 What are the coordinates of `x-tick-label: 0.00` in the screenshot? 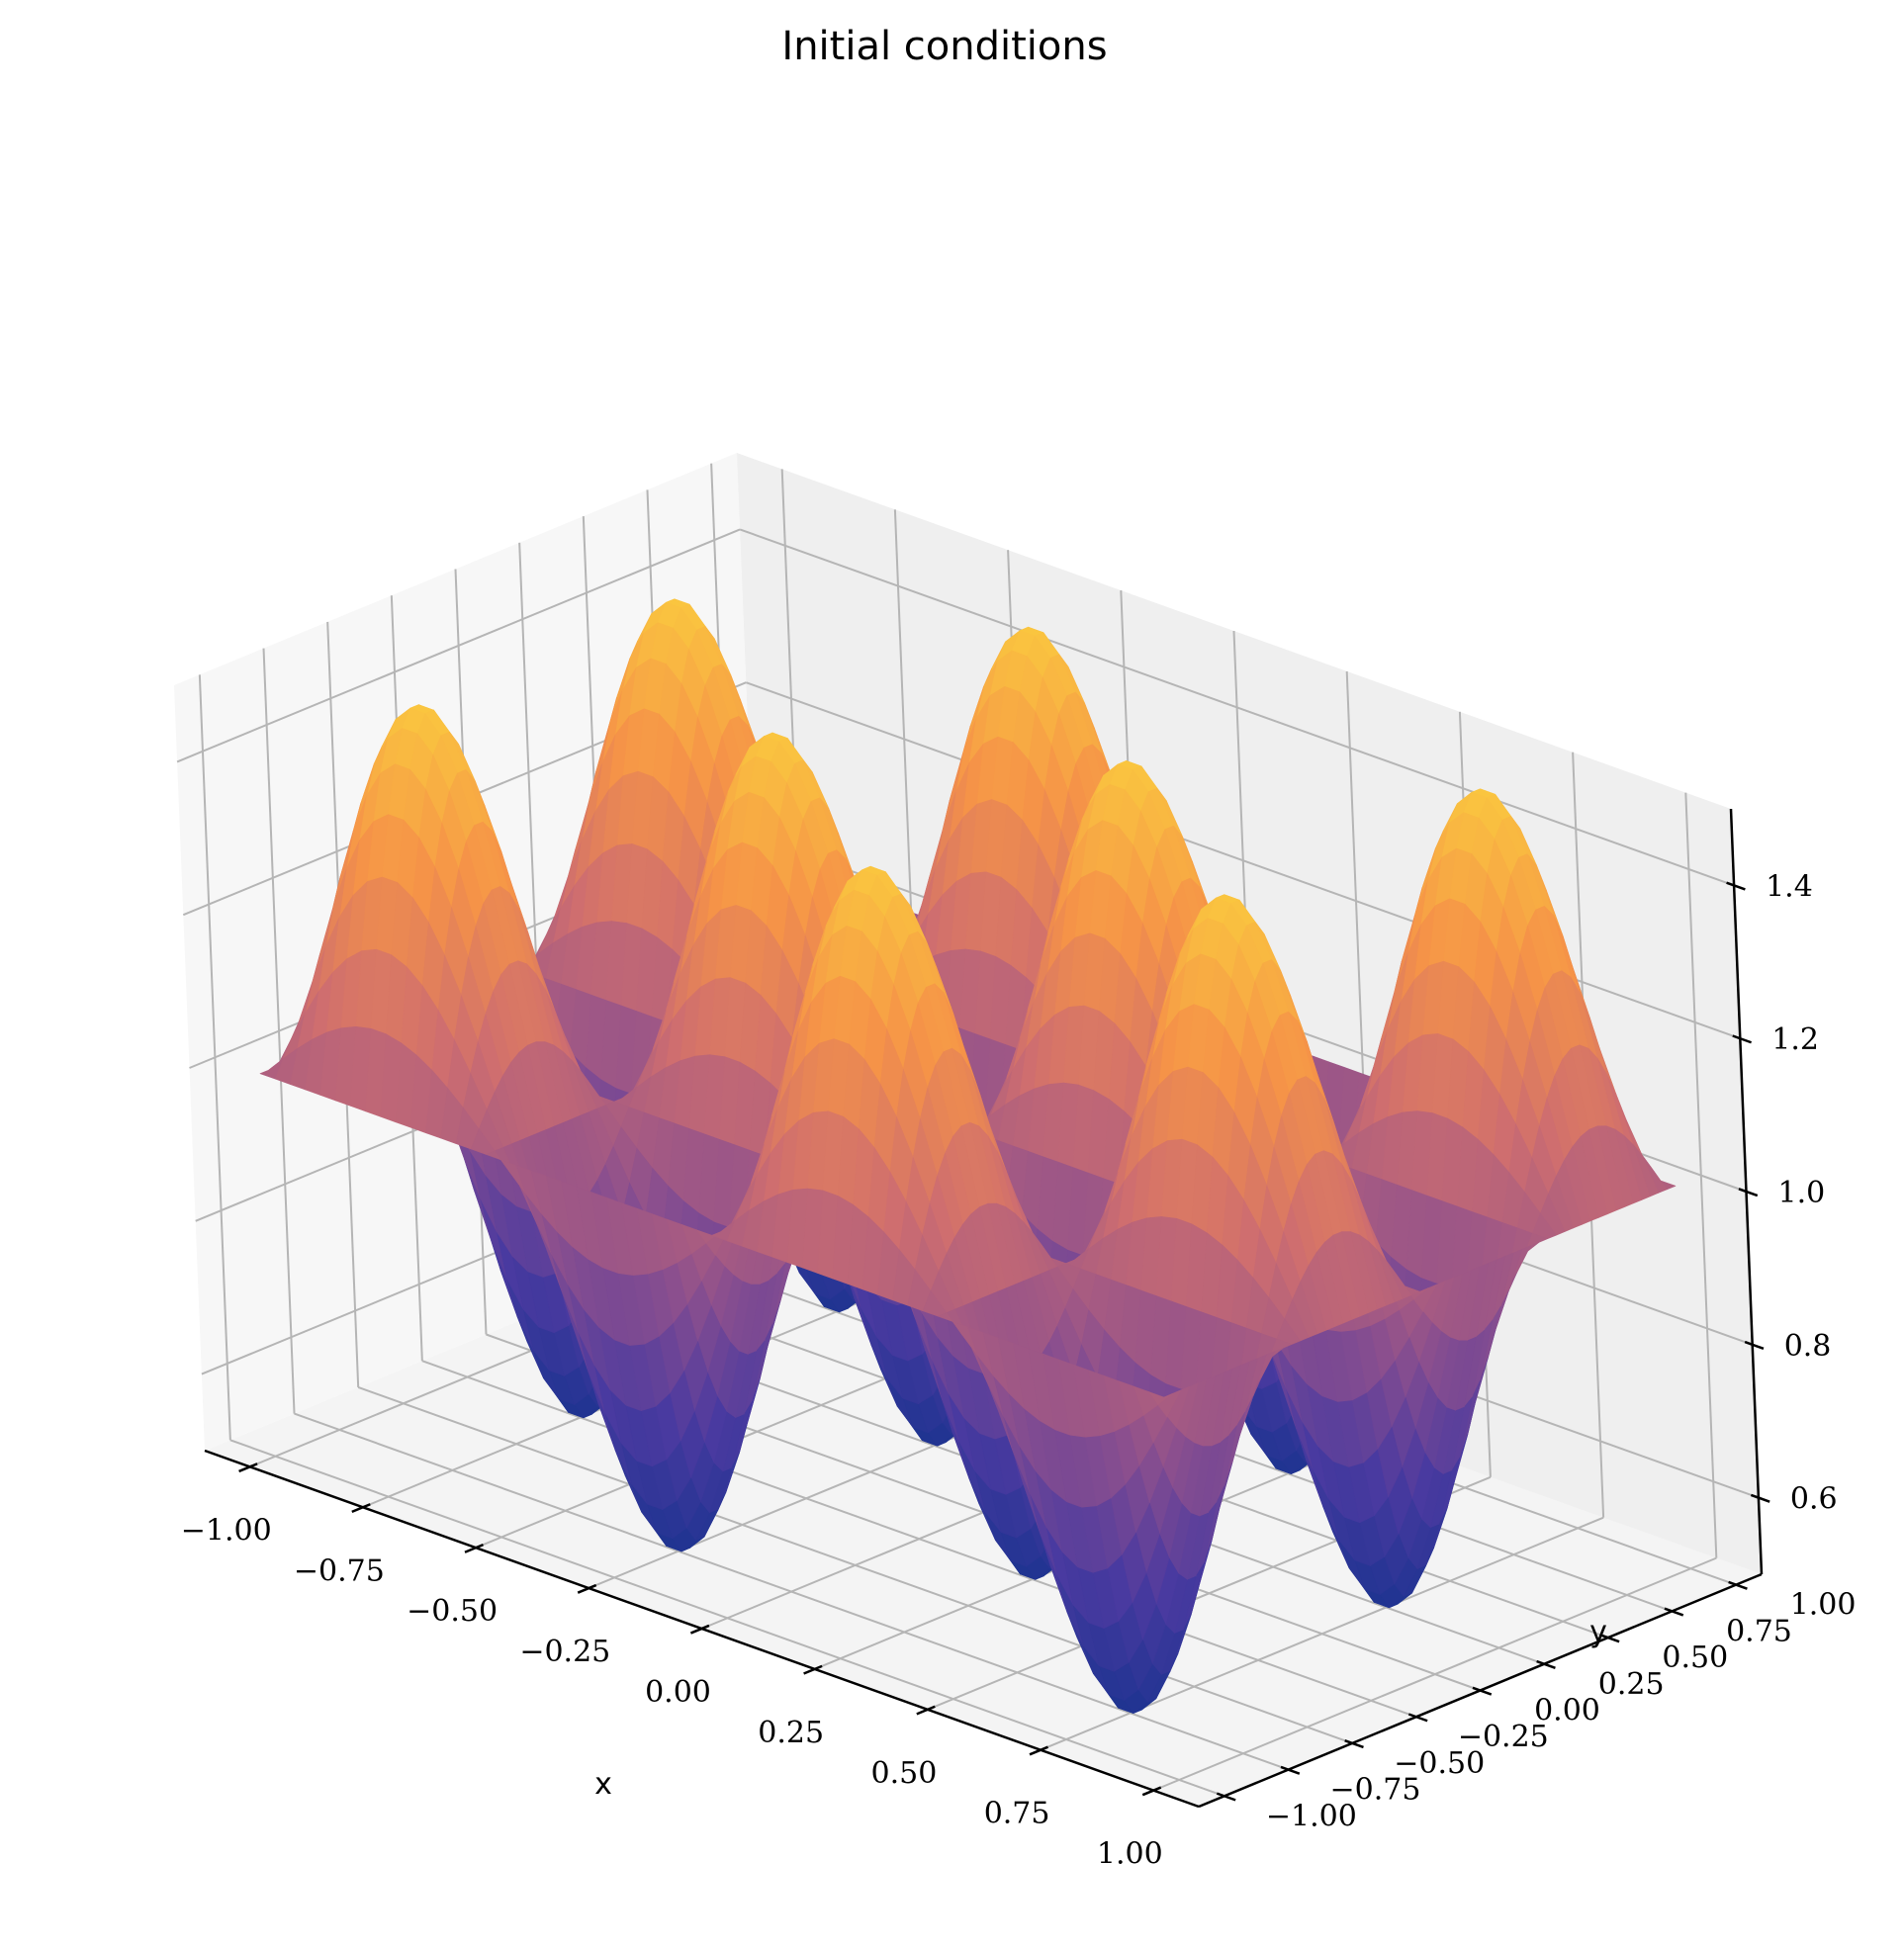 It's located at (678, 1692).